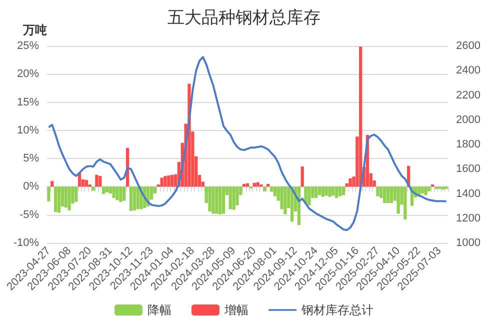  I want to click on y-tick-label: 20%, so click(28, 74).